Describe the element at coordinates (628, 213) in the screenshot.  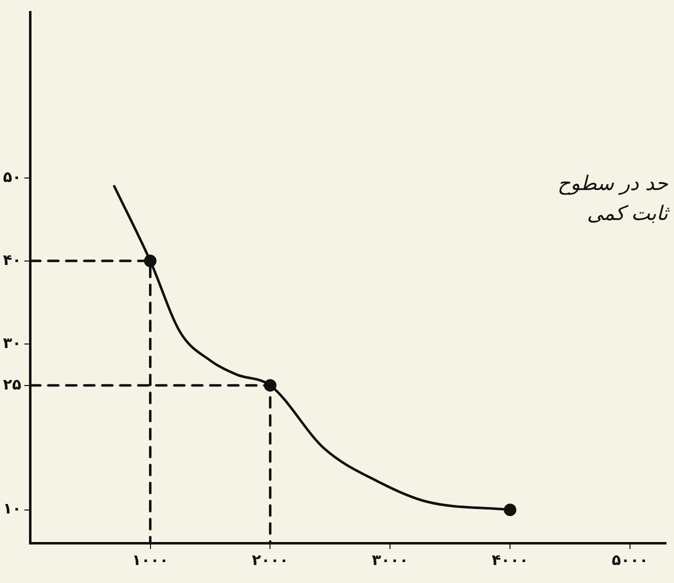
I see `annotation: ثابت کمی` at that location.